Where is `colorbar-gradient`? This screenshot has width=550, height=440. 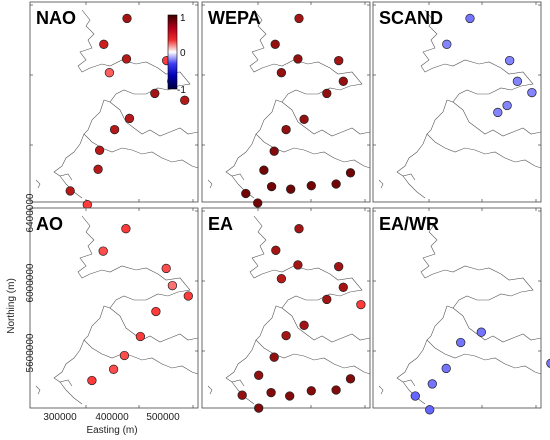
colorbar-gradient is located at coordinates (172, 52).